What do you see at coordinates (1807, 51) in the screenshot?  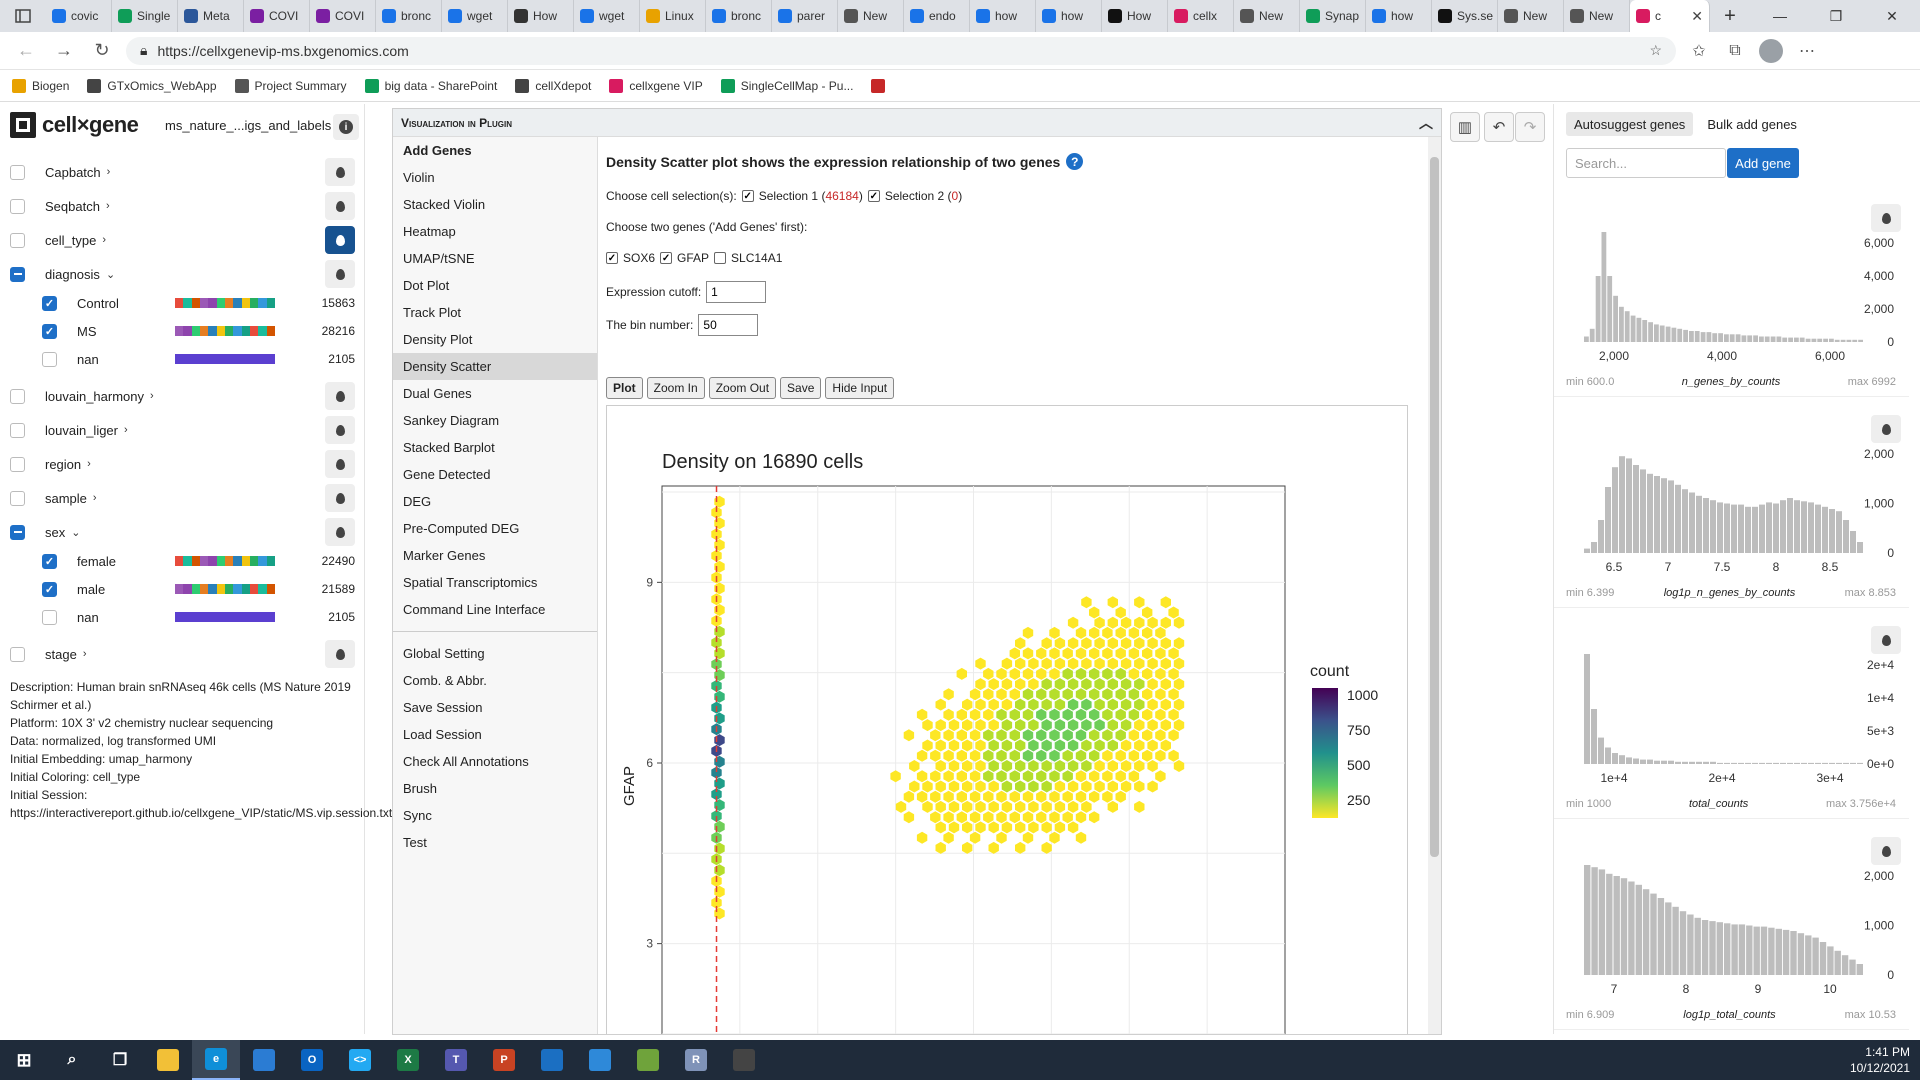 I see `more-menu-icon: ⋯` at bounding box center [1807, 51].